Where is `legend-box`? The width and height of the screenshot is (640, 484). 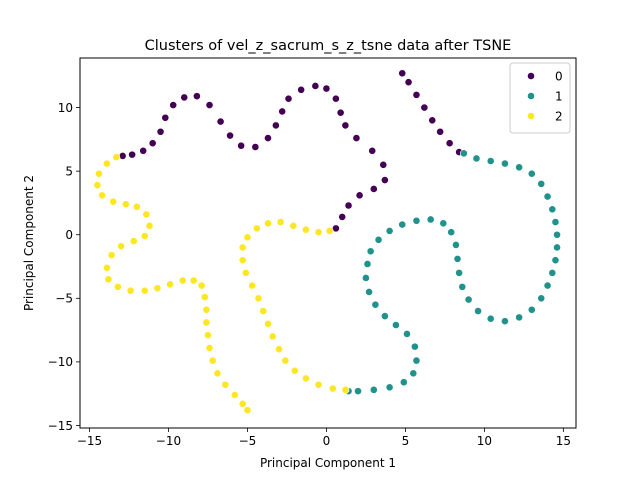 legend-box is located at coordinates (540, 98).